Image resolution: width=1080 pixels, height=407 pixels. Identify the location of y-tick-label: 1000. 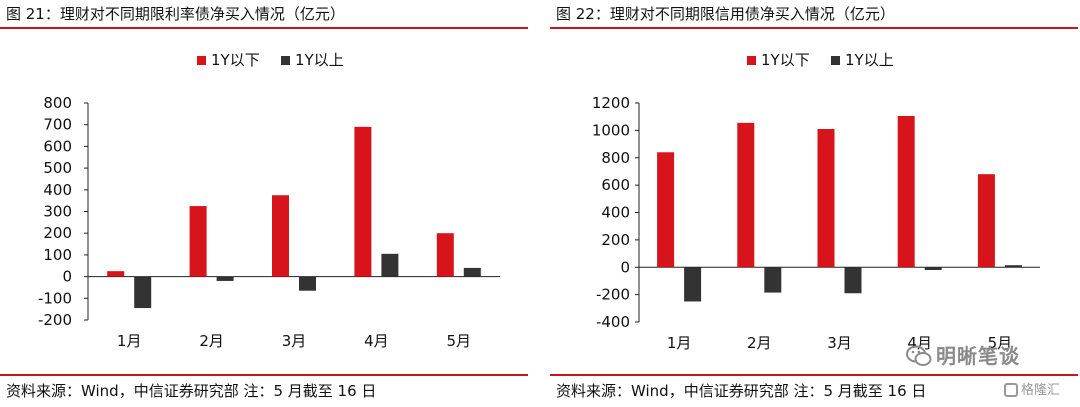
(611, 130).